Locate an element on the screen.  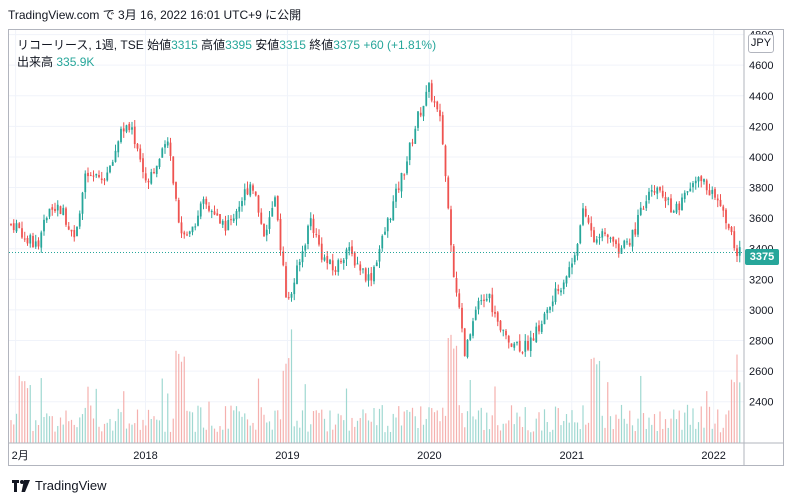
volume-legend: 出来高 335.9K is located at coordinates (55, 61).